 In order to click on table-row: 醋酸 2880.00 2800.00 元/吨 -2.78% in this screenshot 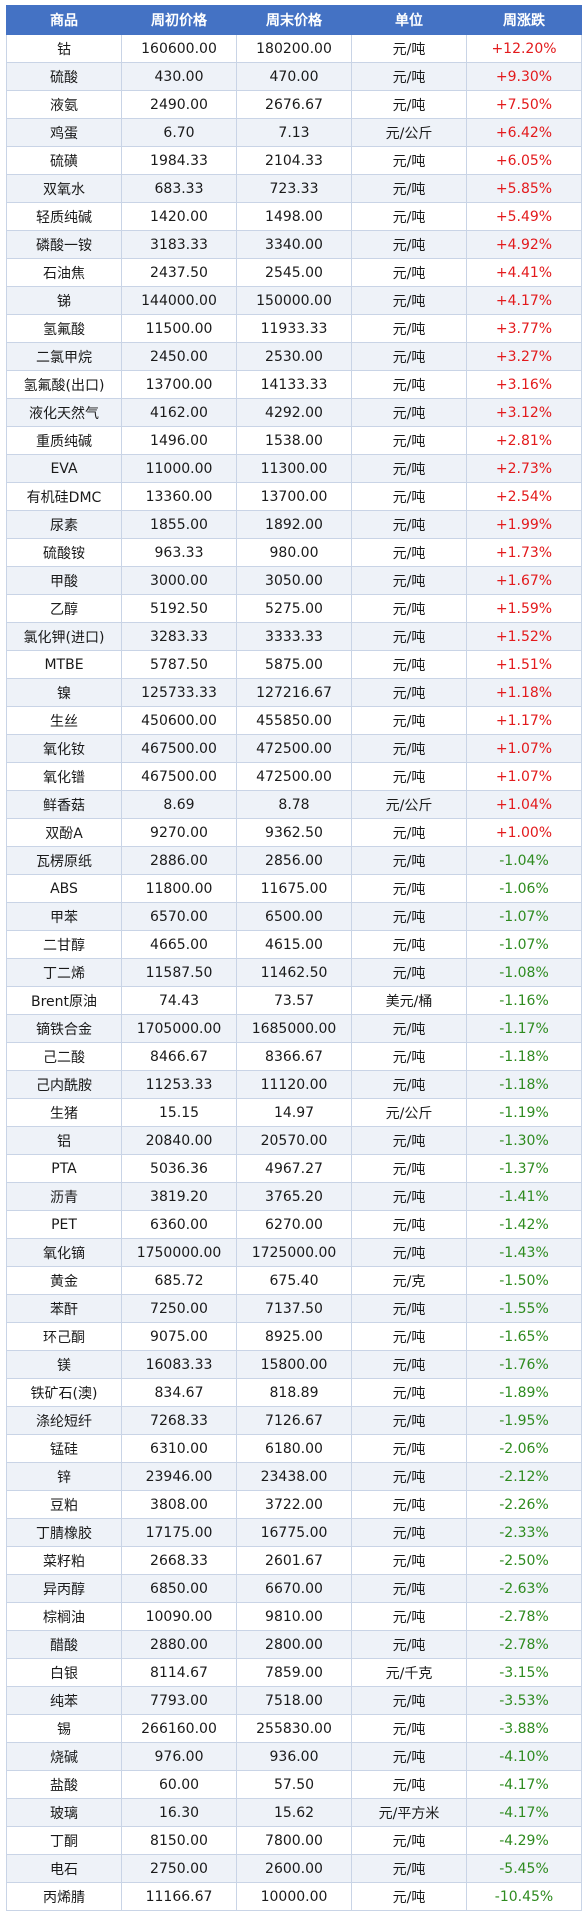, I will do `click(294, 1644)`.